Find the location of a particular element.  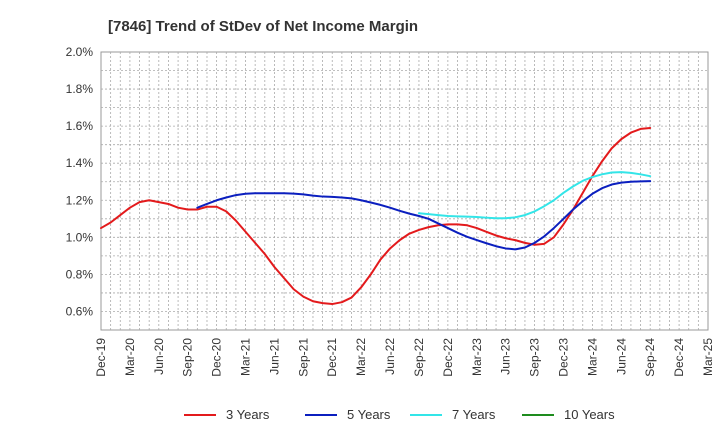

y-tick-label: 1.4% is located at coordinates (80, 163).